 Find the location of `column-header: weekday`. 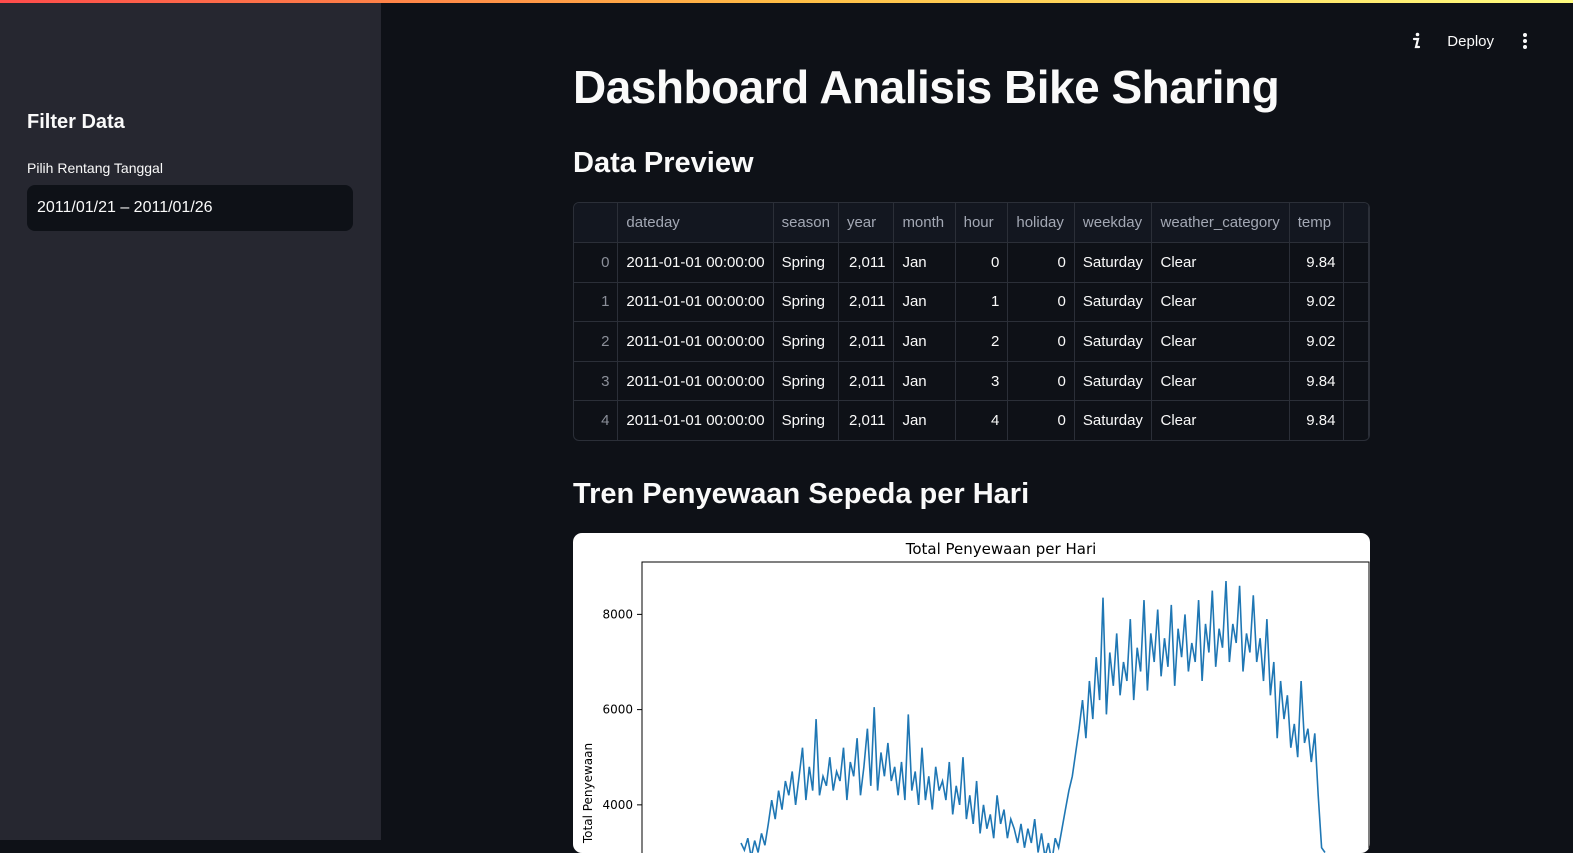

column-header: weekday is located at coordinates (1113, 223).